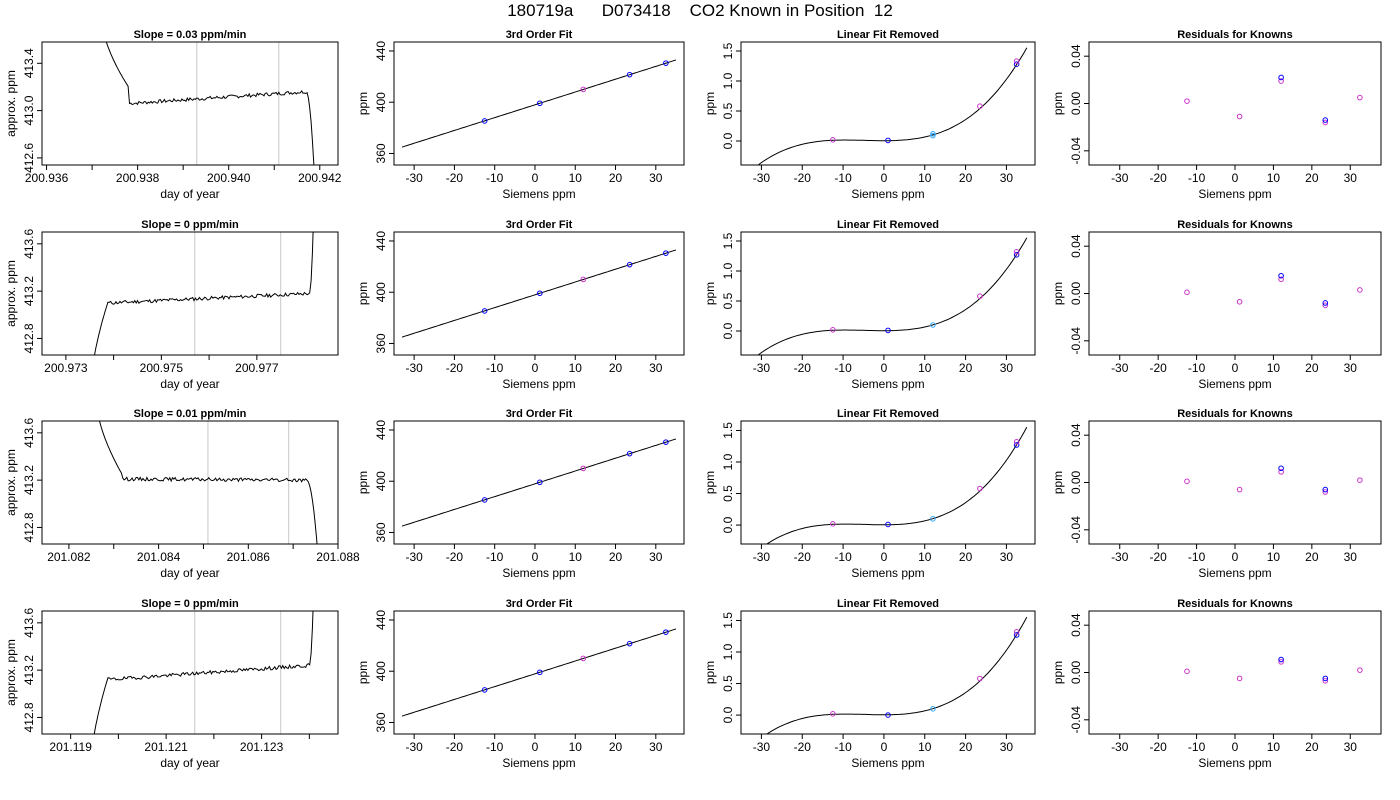 This screenshot has width=1400, height=800. I want to click on y-tick-label: 360, so click(381, 722).